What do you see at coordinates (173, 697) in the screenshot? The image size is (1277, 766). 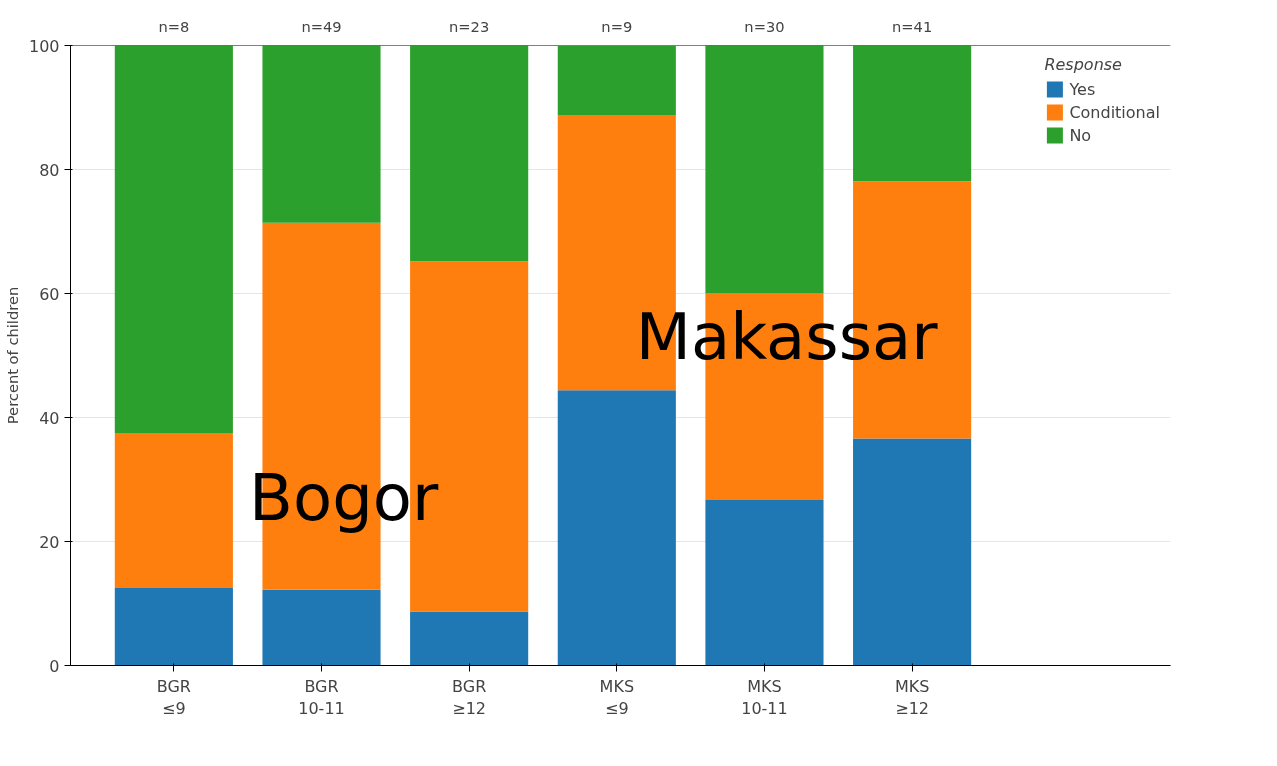 I see `x-tick-label: BGR ≤9` at bounding box center [173, 697].